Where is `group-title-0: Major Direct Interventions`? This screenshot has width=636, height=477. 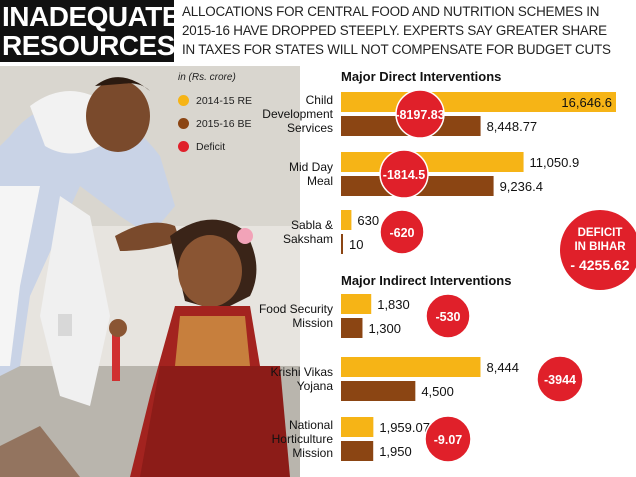 group-title-0: Major Direct Interventions is located at coordinates (421, 76).